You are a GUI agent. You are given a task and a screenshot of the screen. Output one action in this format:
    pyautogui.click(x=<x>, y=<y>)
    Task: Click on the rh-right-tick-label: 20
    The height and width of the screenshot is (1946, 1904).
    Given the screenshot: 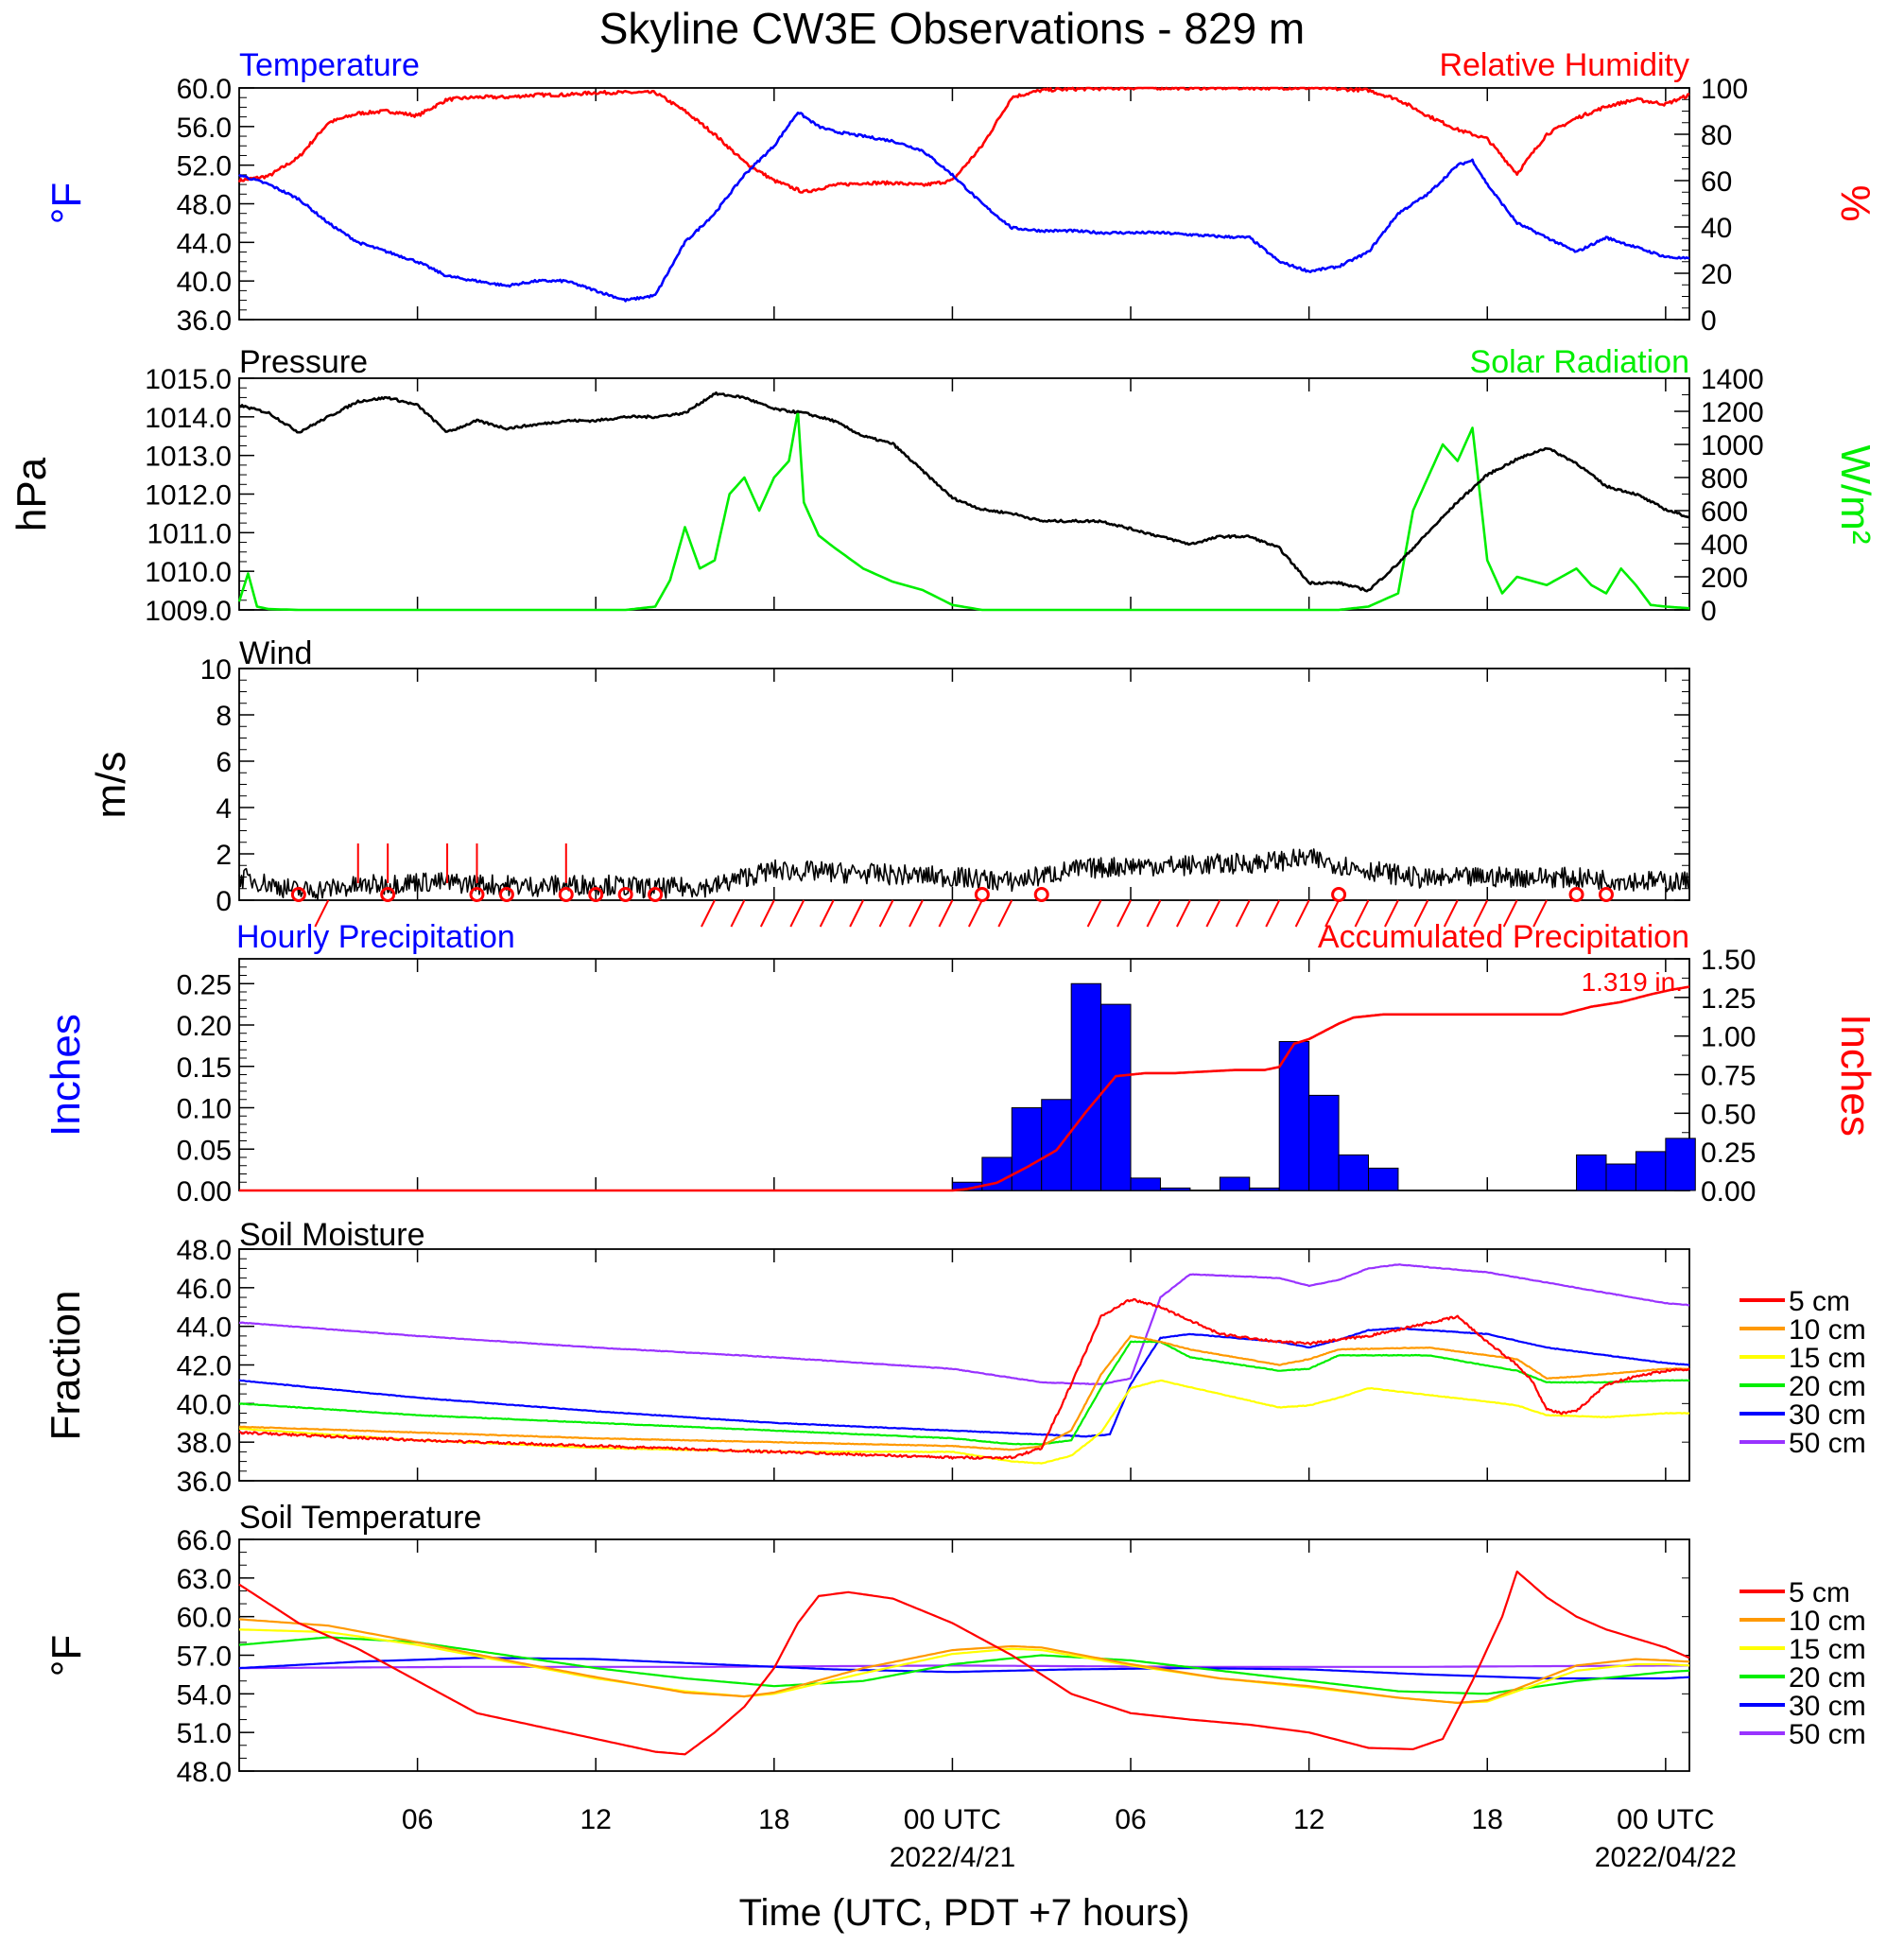 What is the action you would take?
    pyautogui.click(x=1716, y=275)
    